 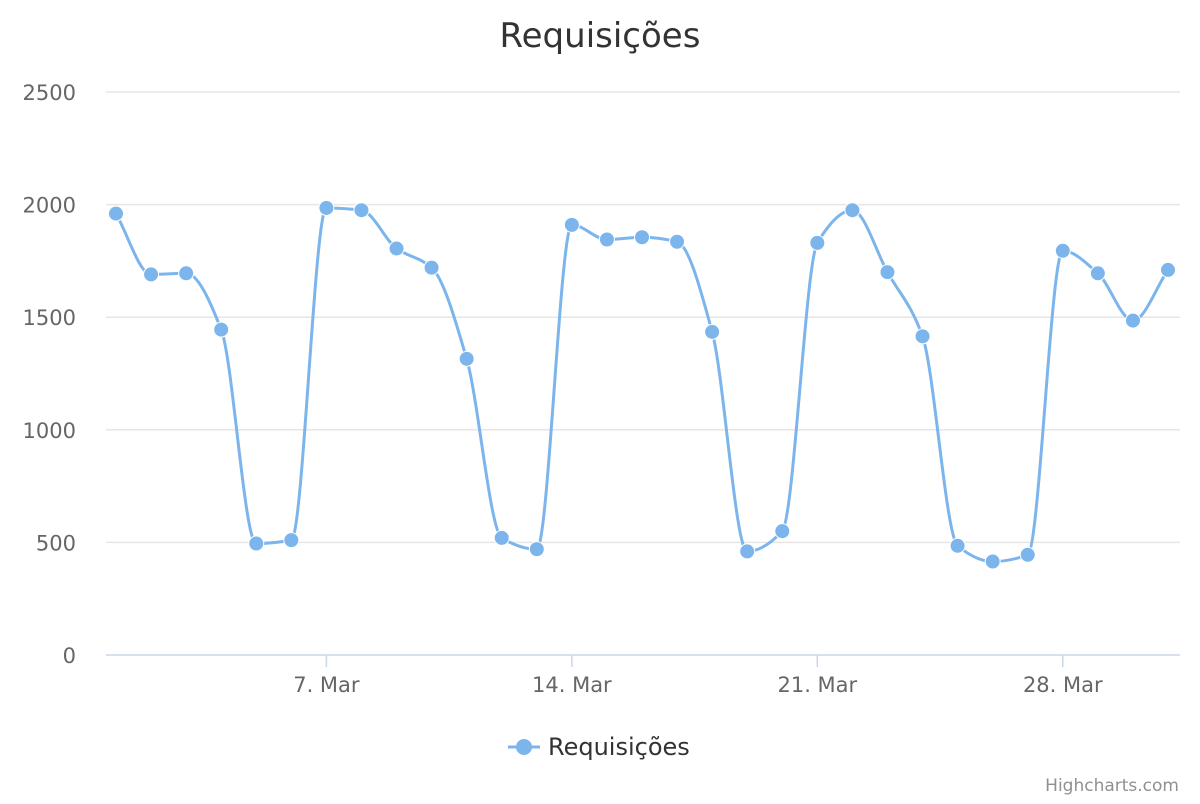 I want to click on y-tick-label: 500, so click(x=56, y=543).